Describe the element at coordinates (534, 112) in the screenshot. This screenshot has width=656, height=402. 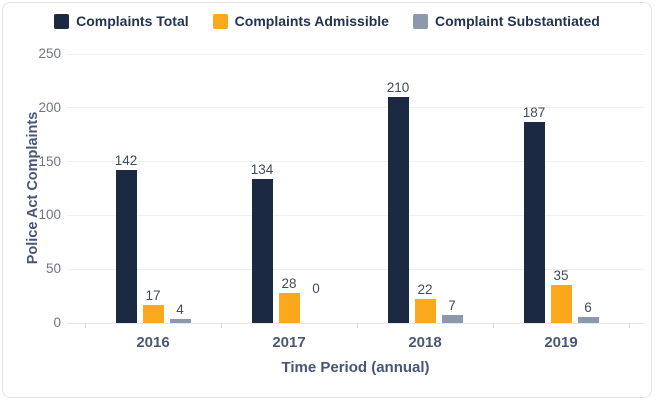
I see `bar-value-label: 187` at that location.